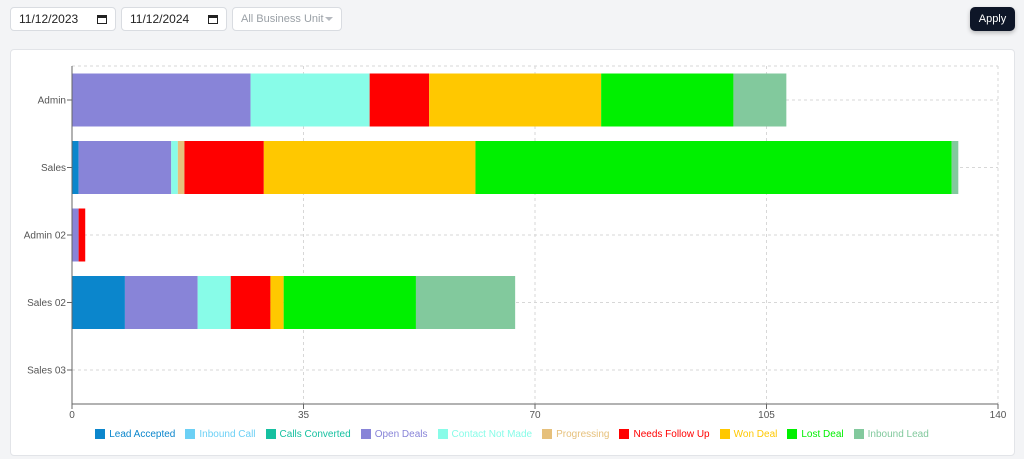 This screenshot has width=1024, height=459. What do you see at coordinates (227, 434) in the screenshot?
I see `legend-label: Inbound Call` at bounding box center [227, 434].